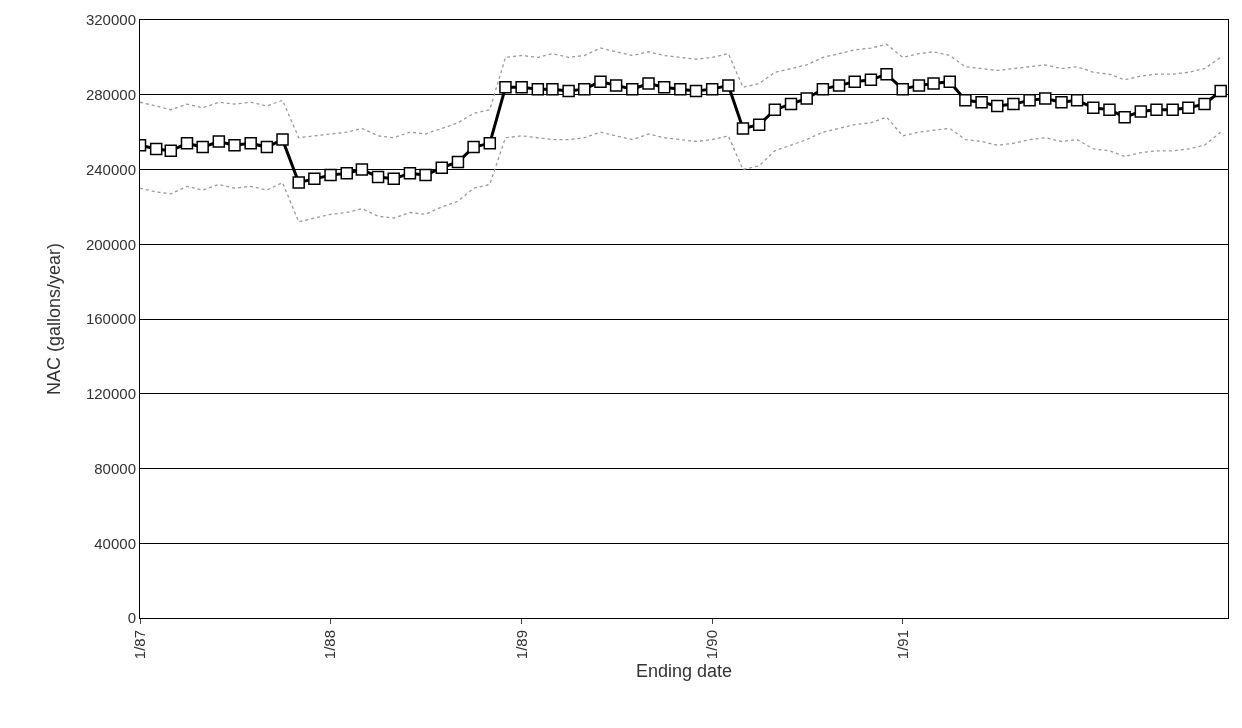 This screenshot has width=1242, height=728. I want to click on y-tick-label: 280000, so click(110, 94).